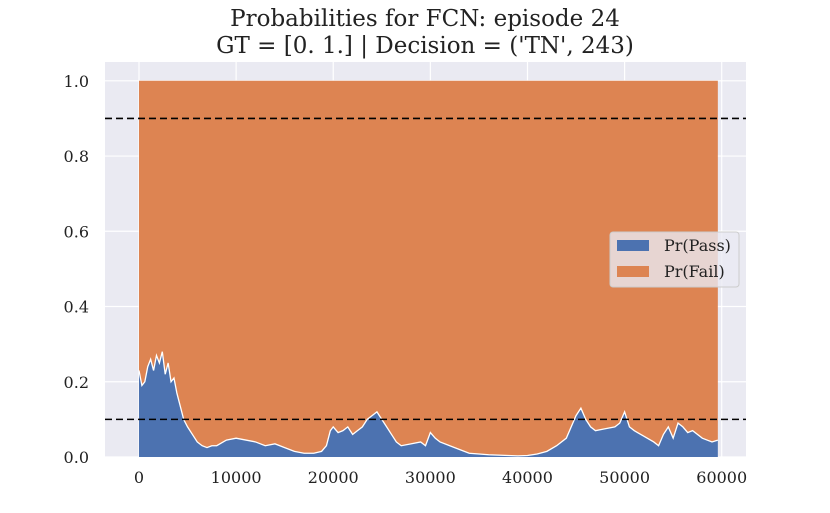  What do you see at coordinates (430, 477) in the screenshot?
I see `x-tick-label: 30000` at bounding box center [430, 477].